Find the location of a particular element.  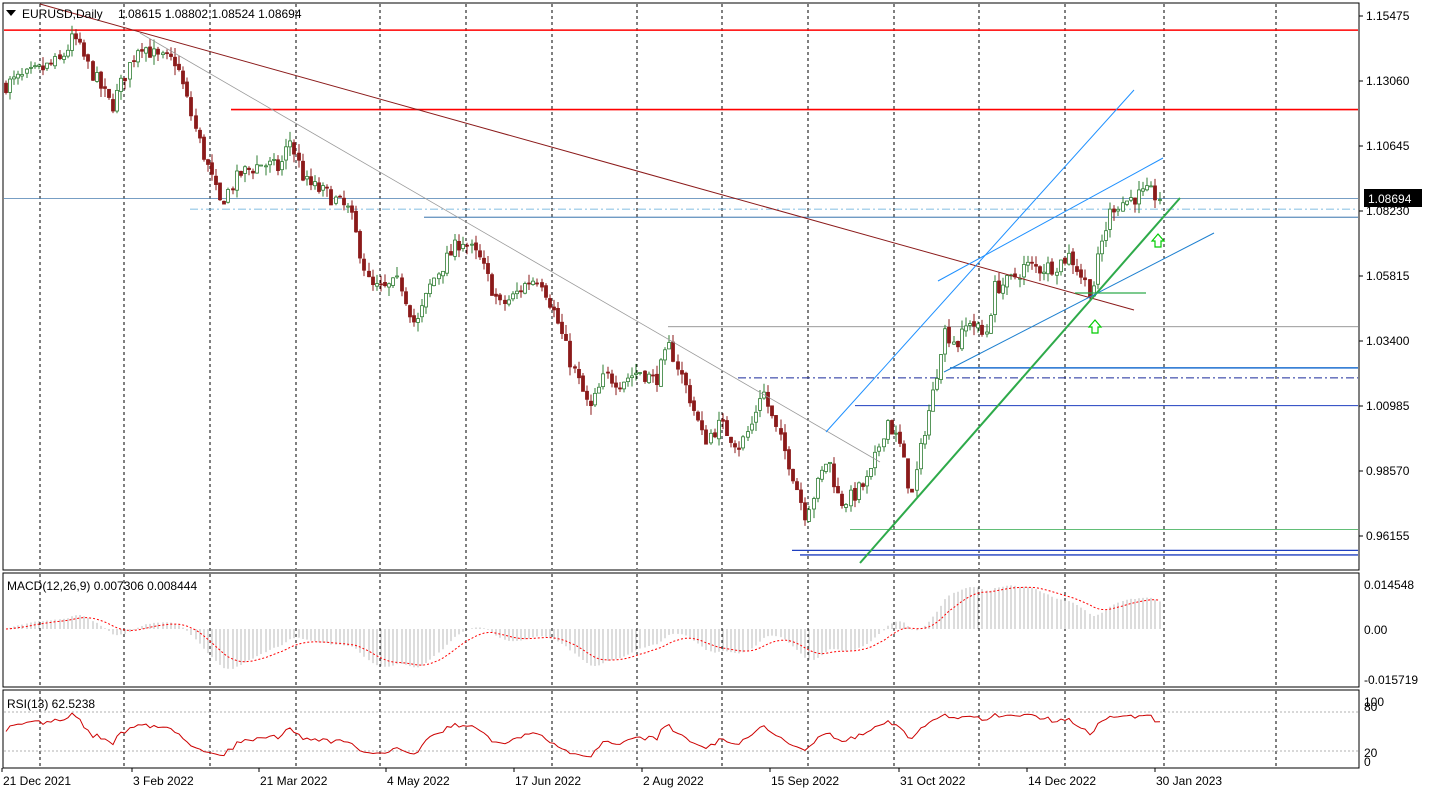

date-label: 4 May 2022 is located at coordinates (418, 781).